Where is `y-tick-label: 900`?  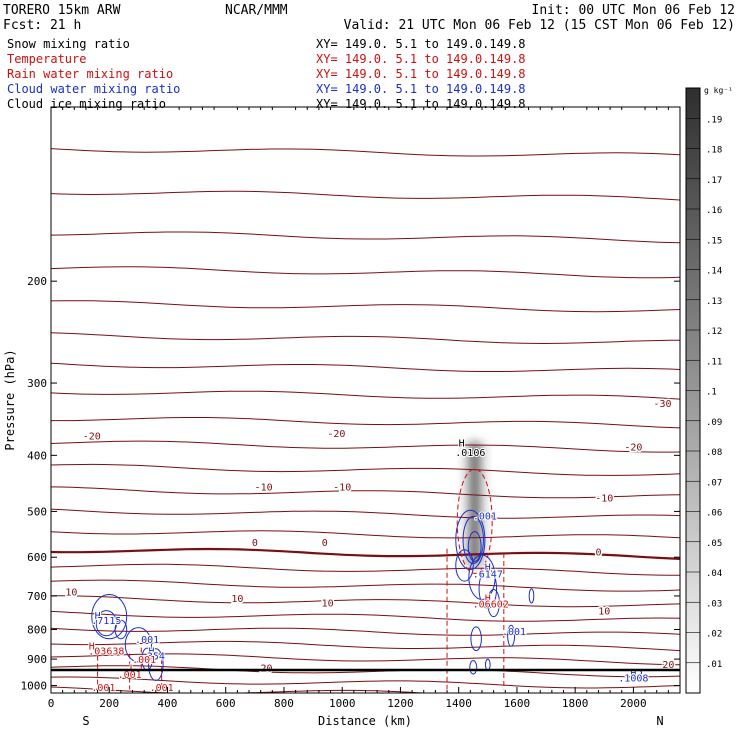 y-tick-label: 900 is located at coordinates (37, 659).